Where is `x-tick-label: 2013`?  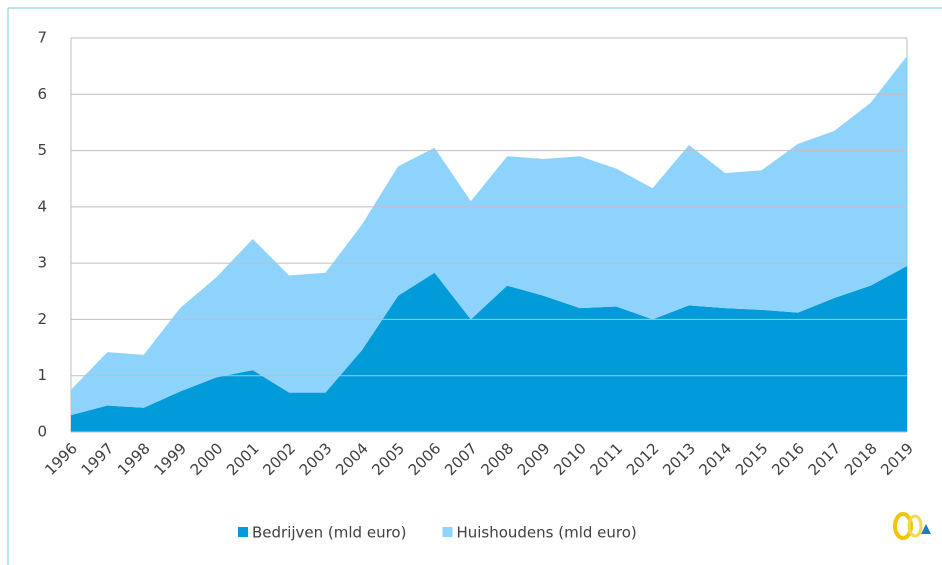 x-tick-label: 2013 is located at coordinates (679, 459).